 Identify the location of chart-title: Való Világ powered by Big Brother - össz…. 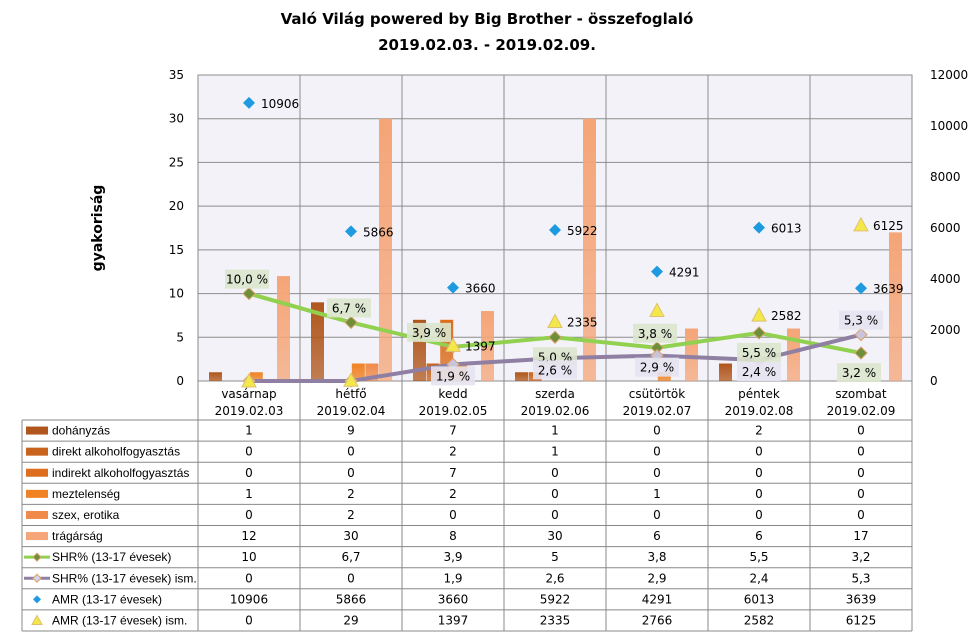
(487, 19).